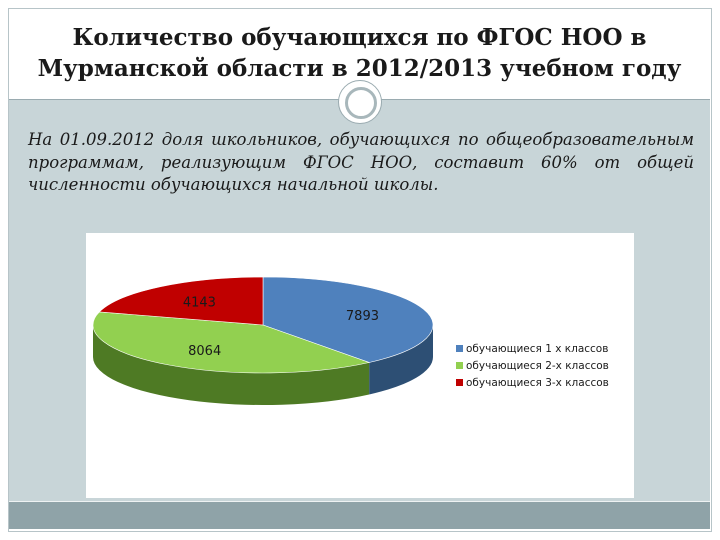 The width and height of the screenshot is (720, 540). Describe the element at coordinates (204, 351) in the screenshot. I see `data-label-grade-2: 8064` at that location.